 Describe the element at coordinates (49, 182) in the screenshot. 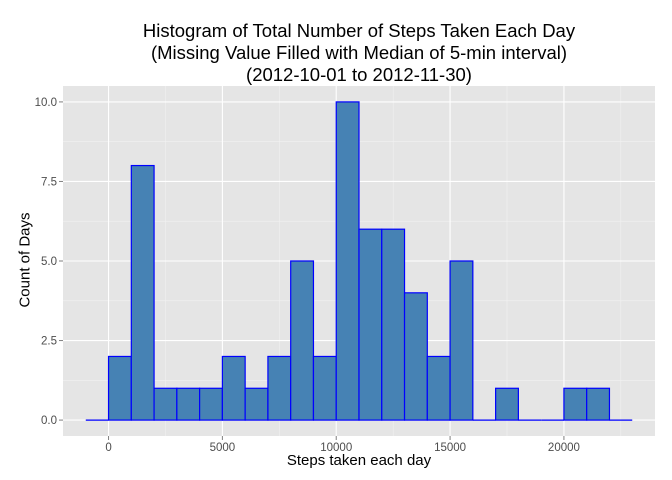

I see `y-tick-label: 7.5` at that location.